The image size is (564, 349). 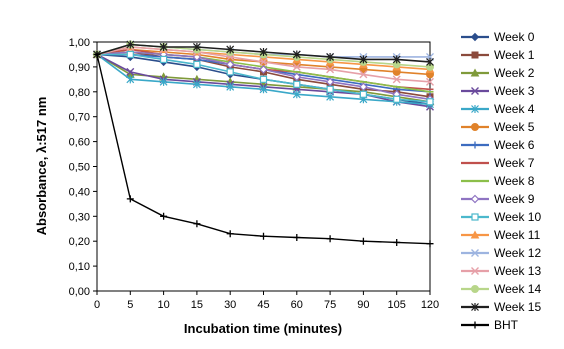 I want to click on y-tick-label: 0,20, so click(x=79, y=242).